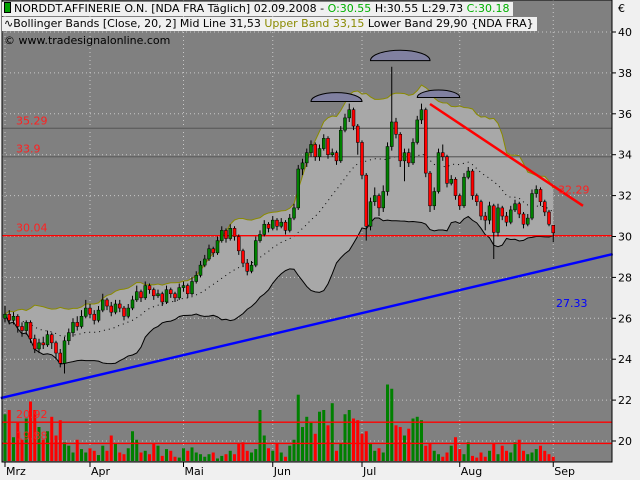  Describe the element at coordinates (101, 471) in the screenshot. I see `x-tick-label: Apr` at that location.